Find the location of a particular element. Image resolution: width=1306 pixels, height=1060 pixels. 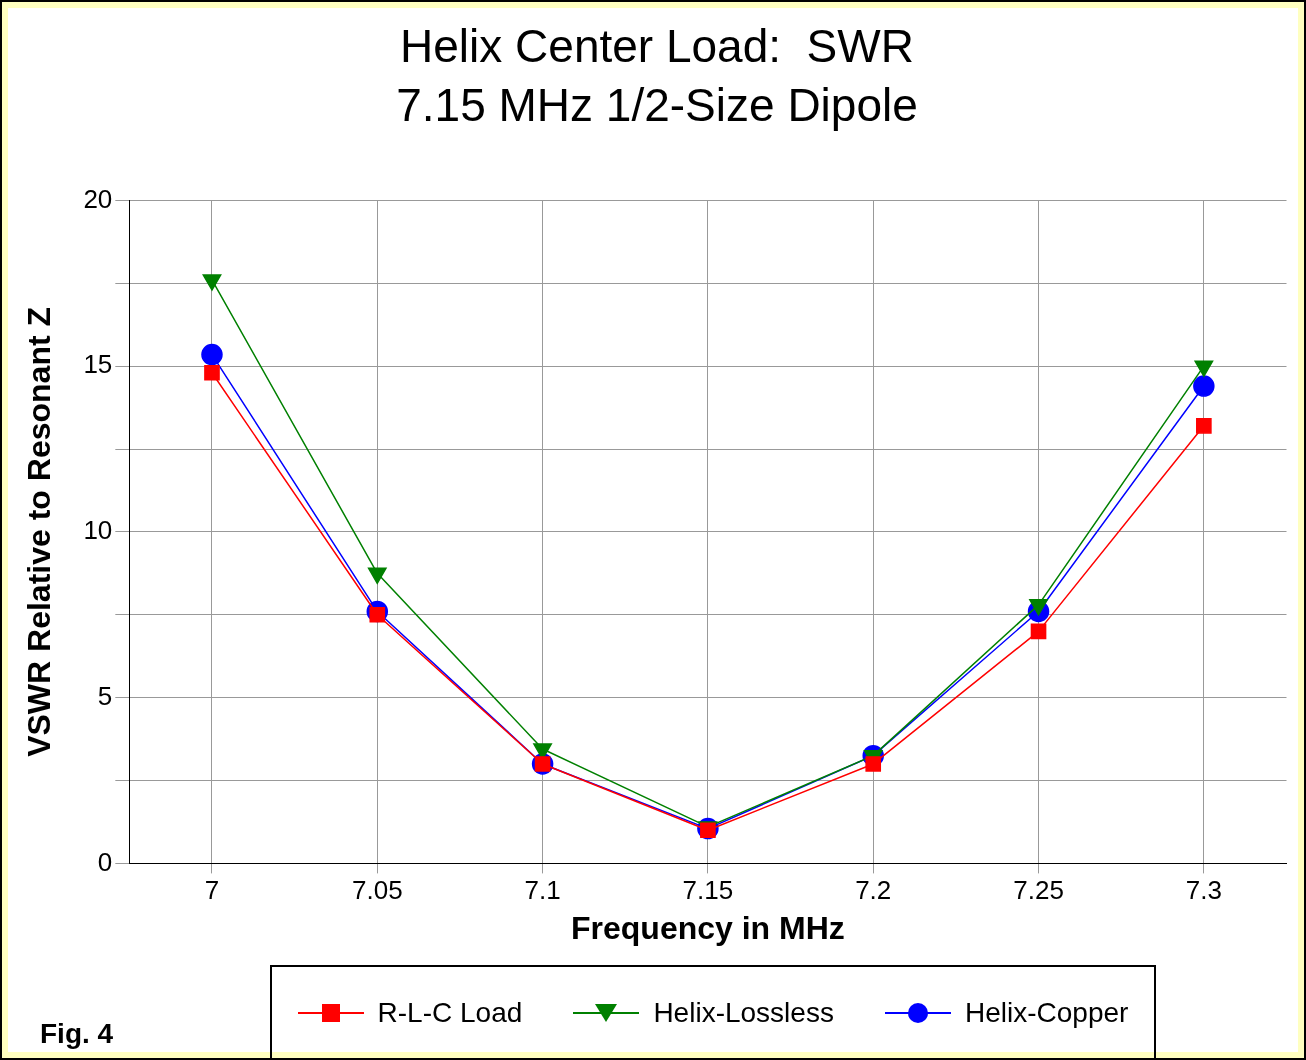

legend-label: Helix-Lossless is located at coordinates (743, 1013).